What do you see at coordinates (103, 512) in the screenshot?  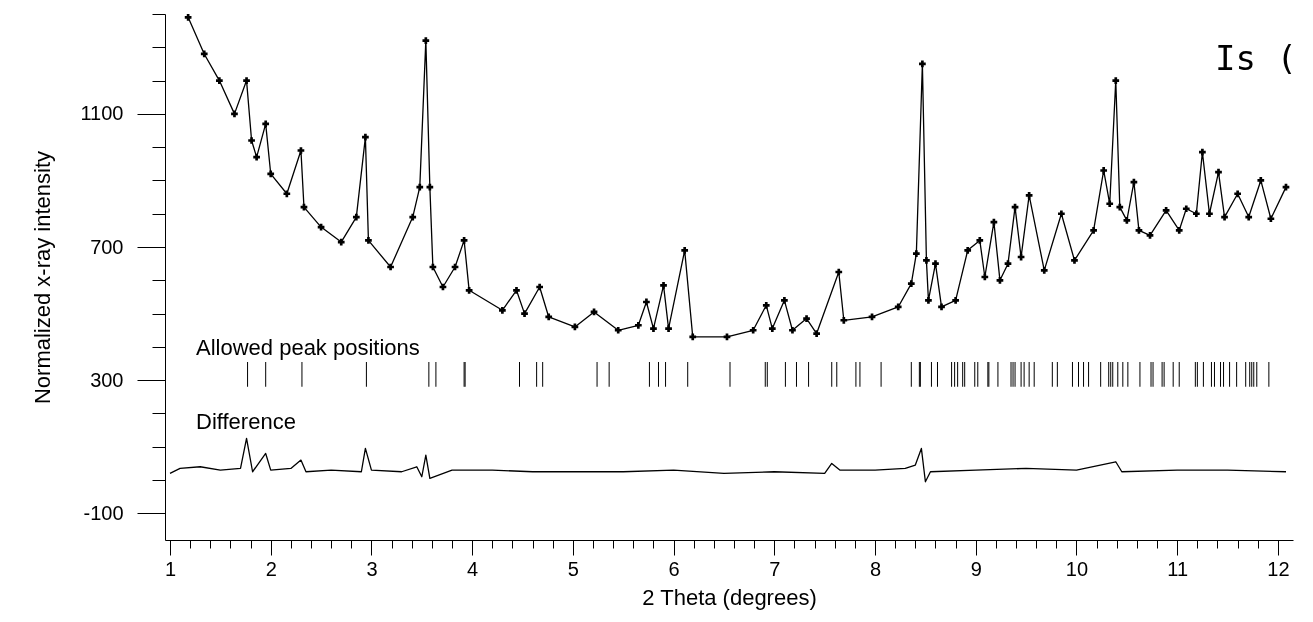 I see `y-tick-label: -100` at bounding box center [103, 512].